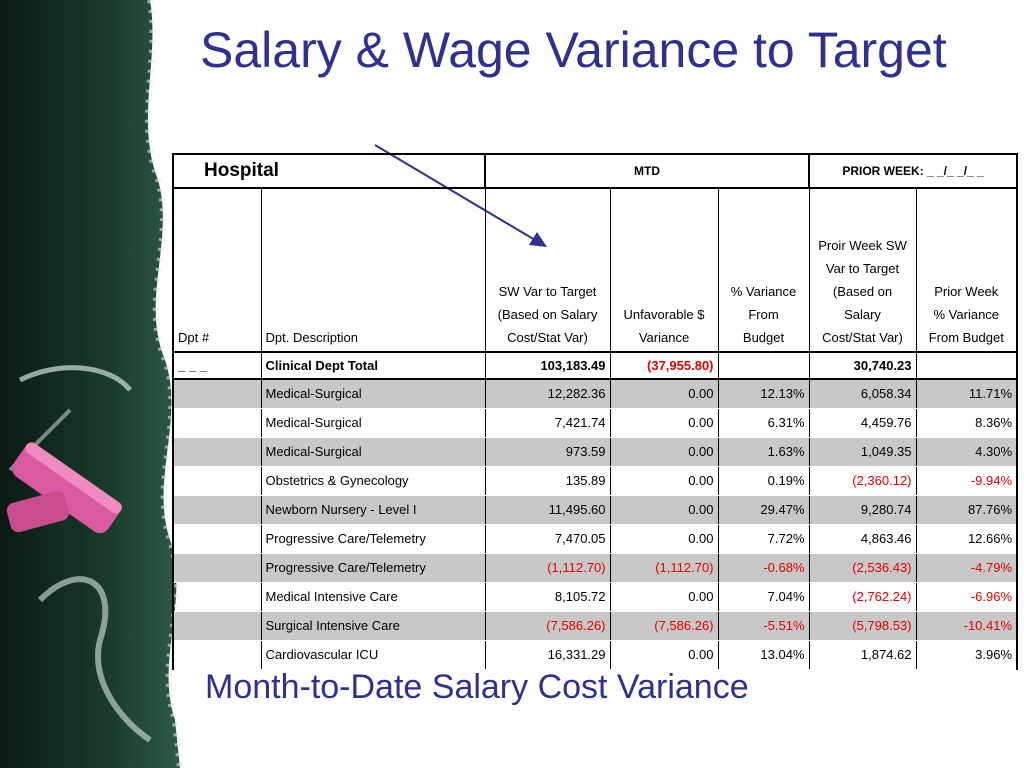  I want to click on total-sw-var: 103,183.49, so click(548, 366).